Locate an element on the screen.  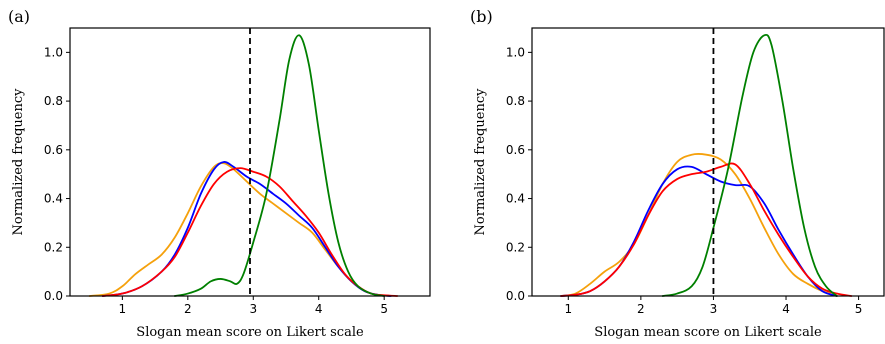
panel-label: (a) is located at coordinates (19, 16).